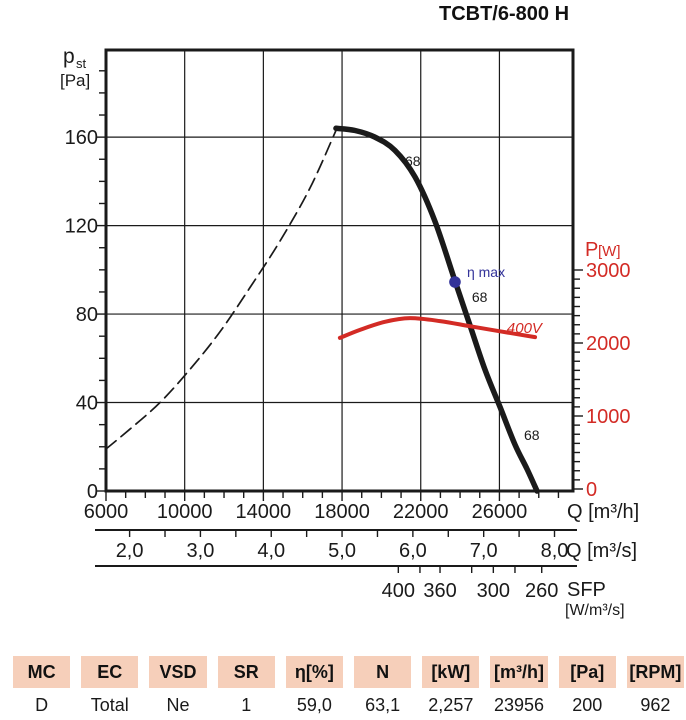 This screenshot has height=720, width=686. Describe the element at coordinates (455, 282) in the screenshot. I see `eta-max-dot` at that location.